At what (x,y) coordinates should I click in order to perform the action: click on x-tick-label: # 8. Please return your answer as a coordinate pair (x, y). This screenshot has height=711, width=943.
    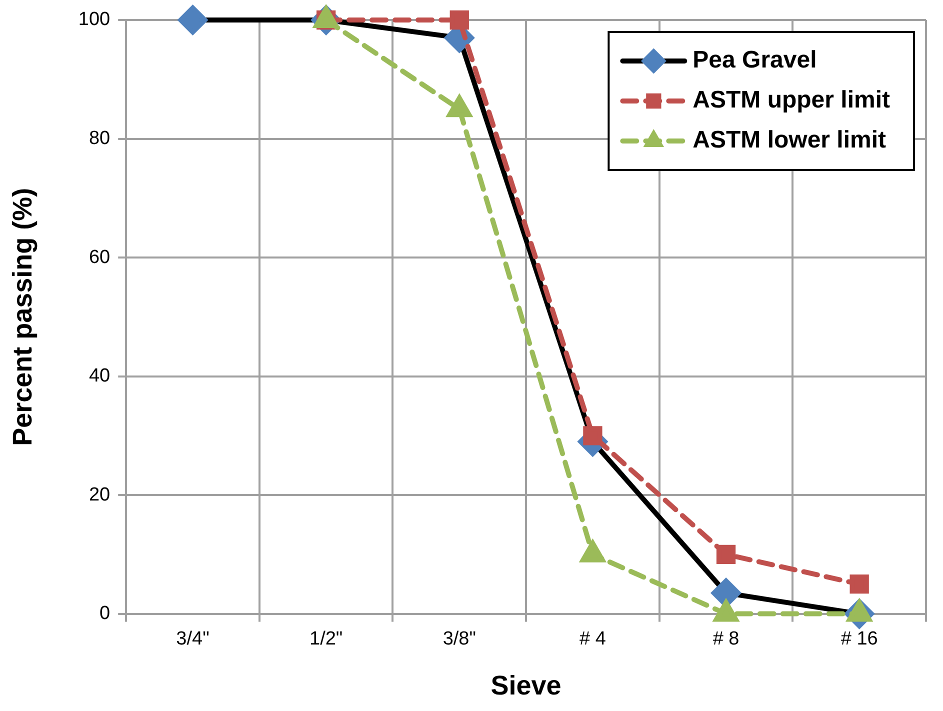
    Looking at the image, I should click on (726, 639).